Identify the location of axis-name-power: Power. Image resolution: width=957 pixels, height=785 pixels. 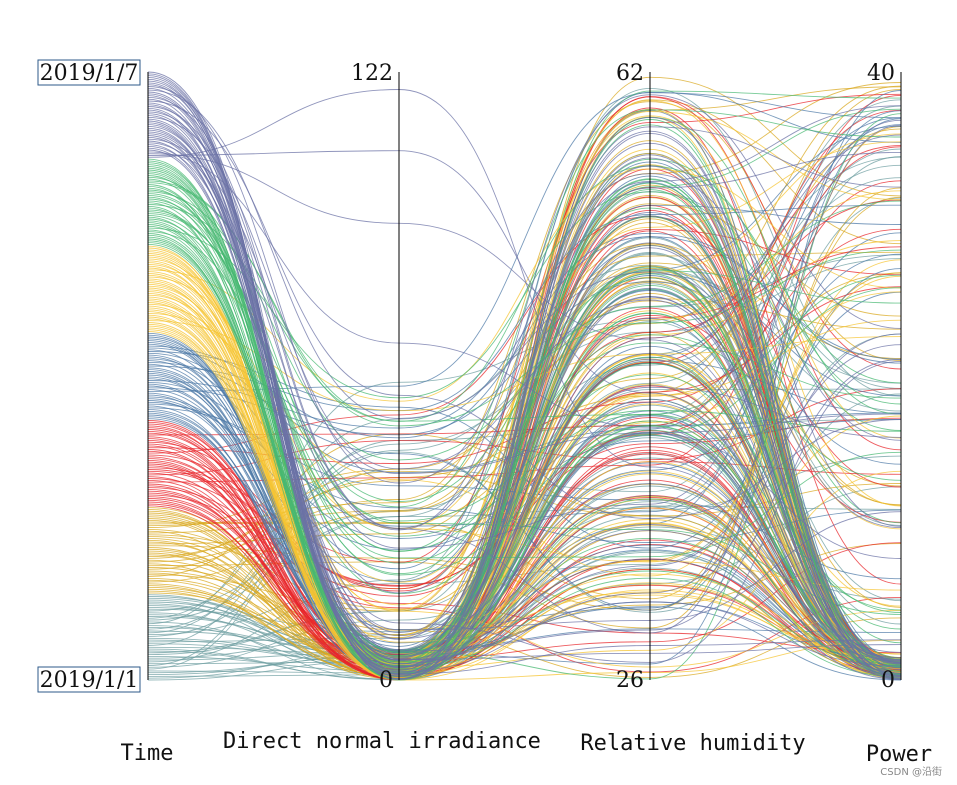
(899, 754).